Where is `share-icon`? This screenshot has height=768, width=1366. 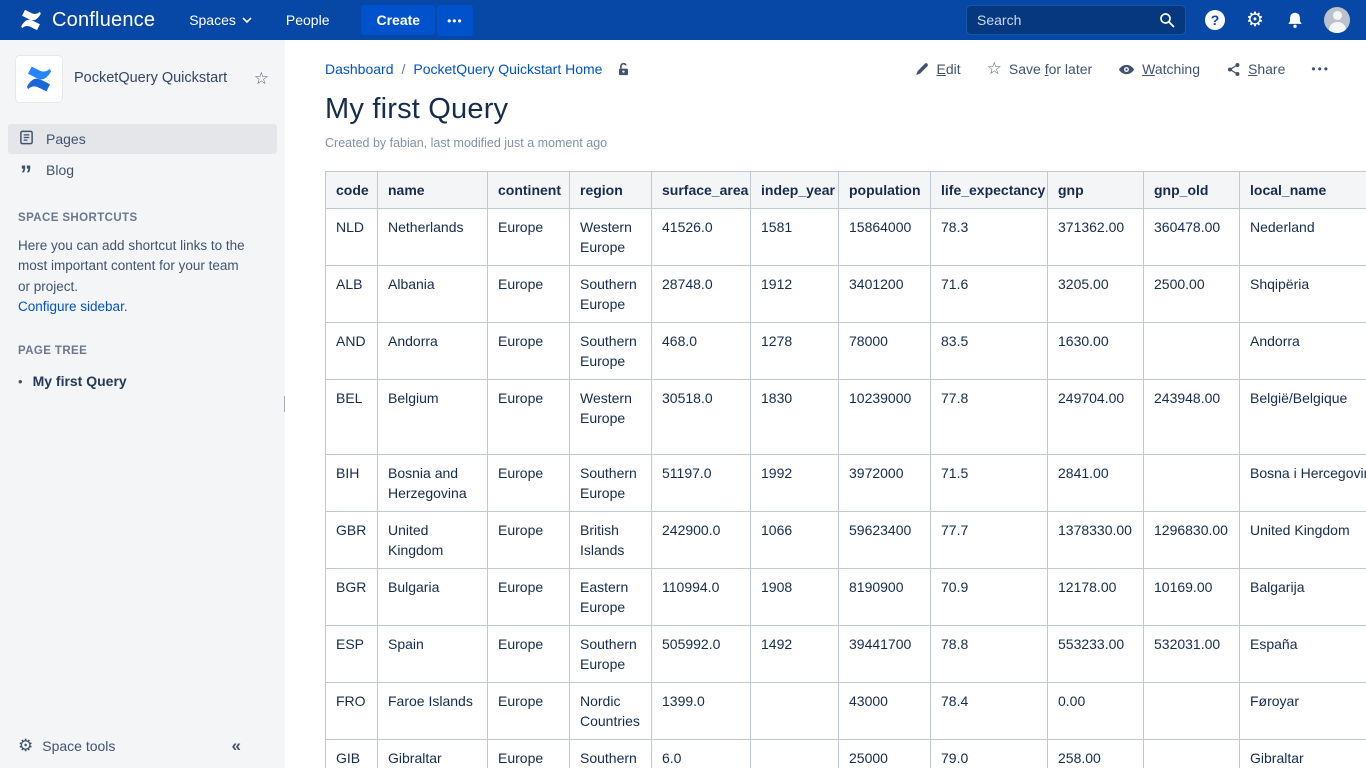 share-icon is located at coordinates (1233, 69).